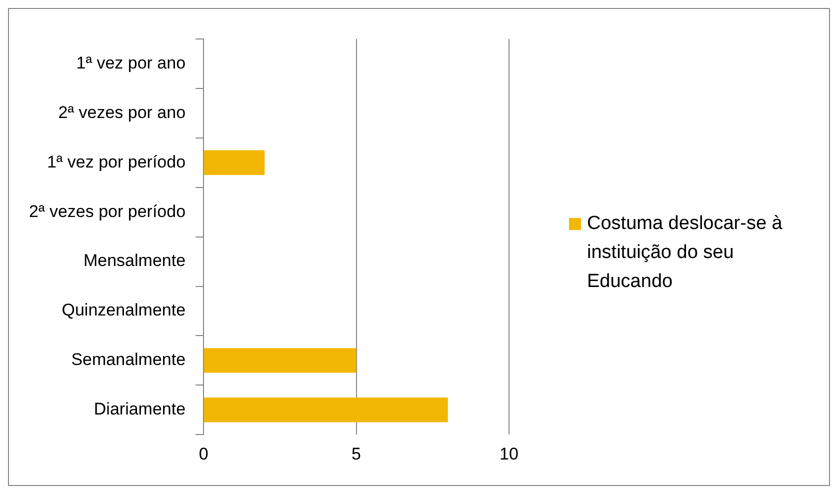 The width and height of the screenshot is (838, 494). Describe the element at coordinates (107, 211) in the screenshot. I see `y-tick-label: 2ª vezes por período` at that location.